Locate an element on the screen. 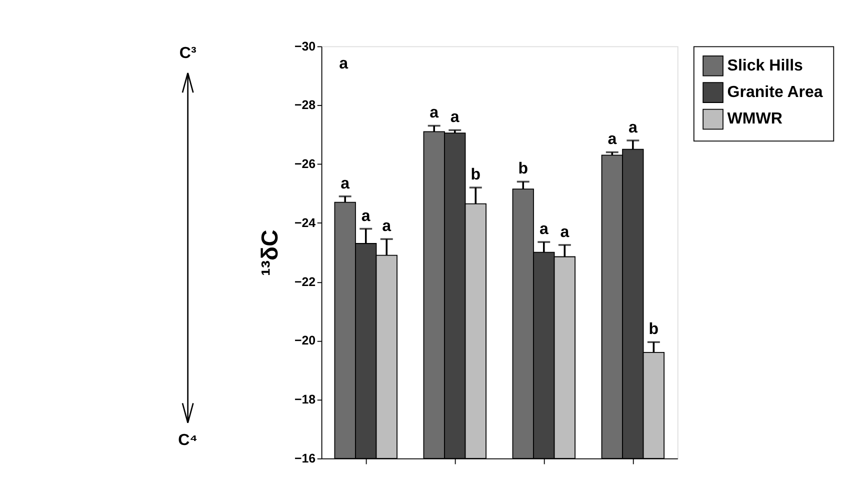  annotation: a is located at coordinates (344, 63).